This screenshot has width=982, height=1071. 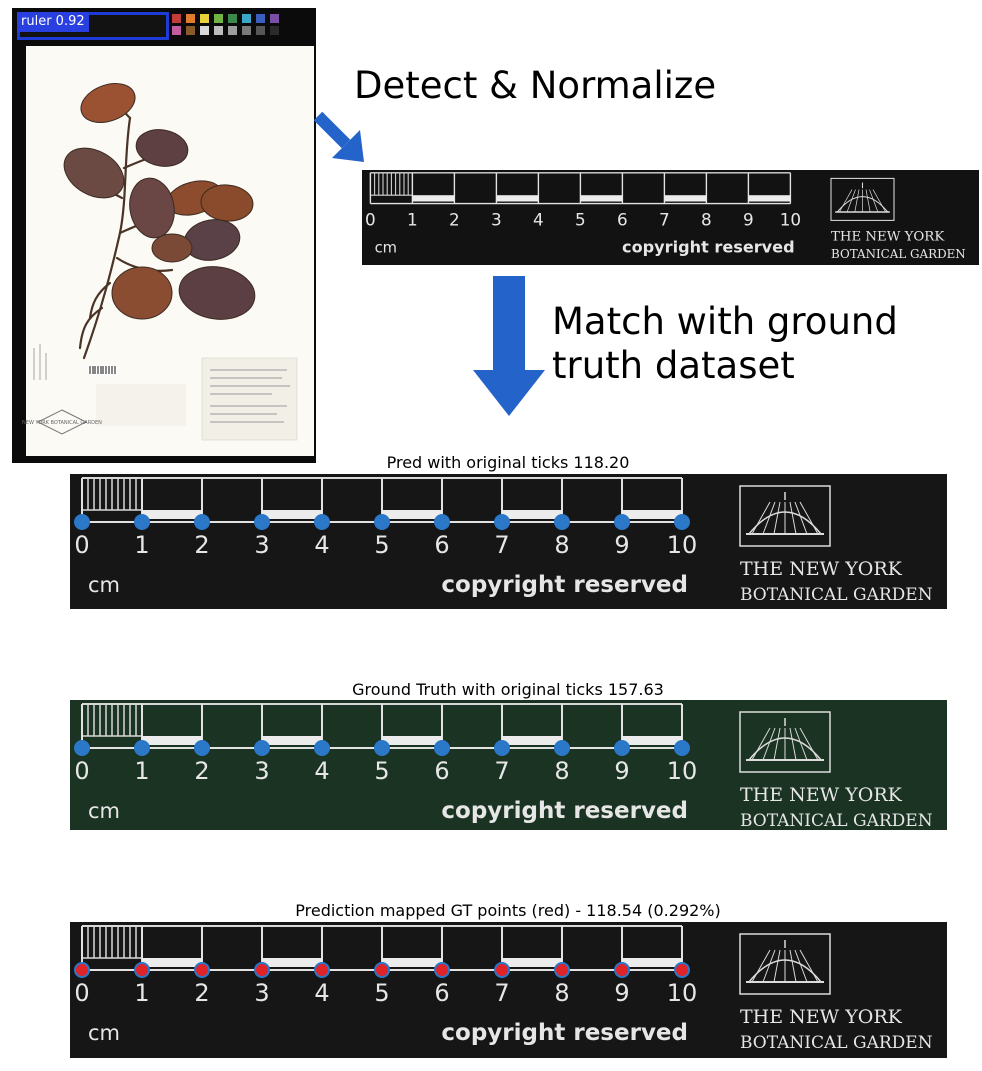 What do you see at coordinates (338, 136) in the screenshot?
I see `diagonal-arrow-icon` at bounding box center [338, 136].